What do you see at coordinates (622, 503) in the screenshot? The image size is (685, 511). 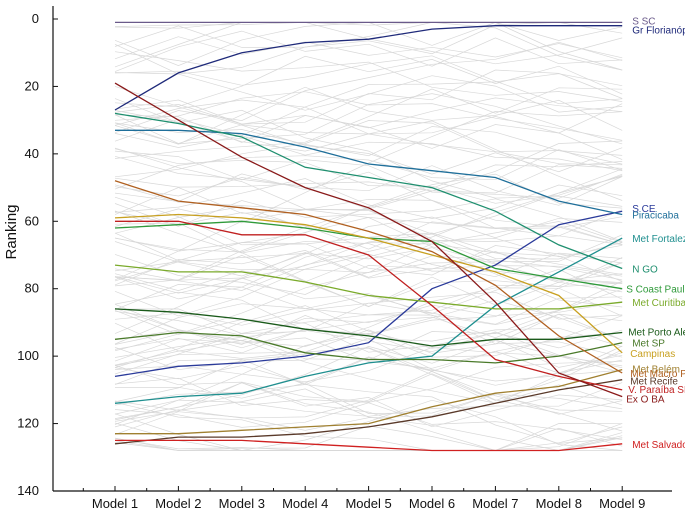 I see `x-tick-label: Model 9` at bounding box center [622, 503].